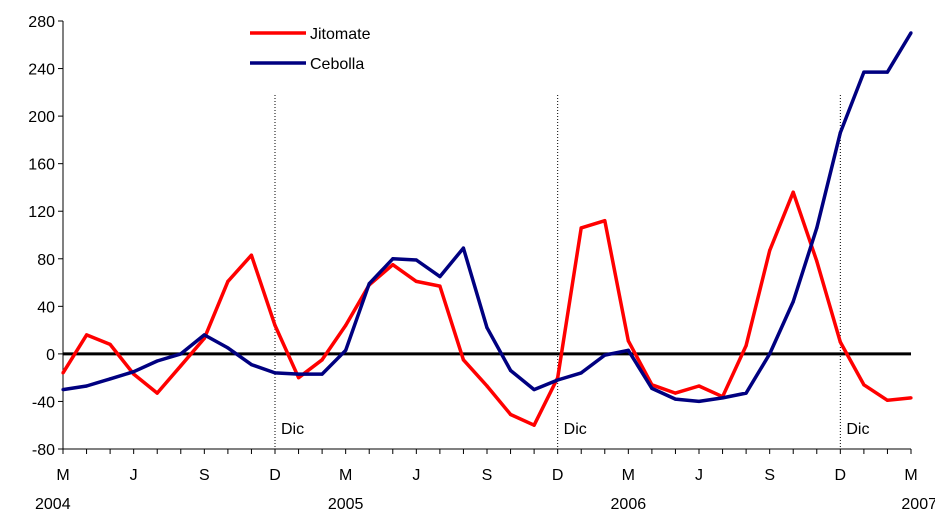  What do you see at coordinates (50, 355) in the screenshot?
I see `y-tick-label: 0` at bounding box center [50, 355].